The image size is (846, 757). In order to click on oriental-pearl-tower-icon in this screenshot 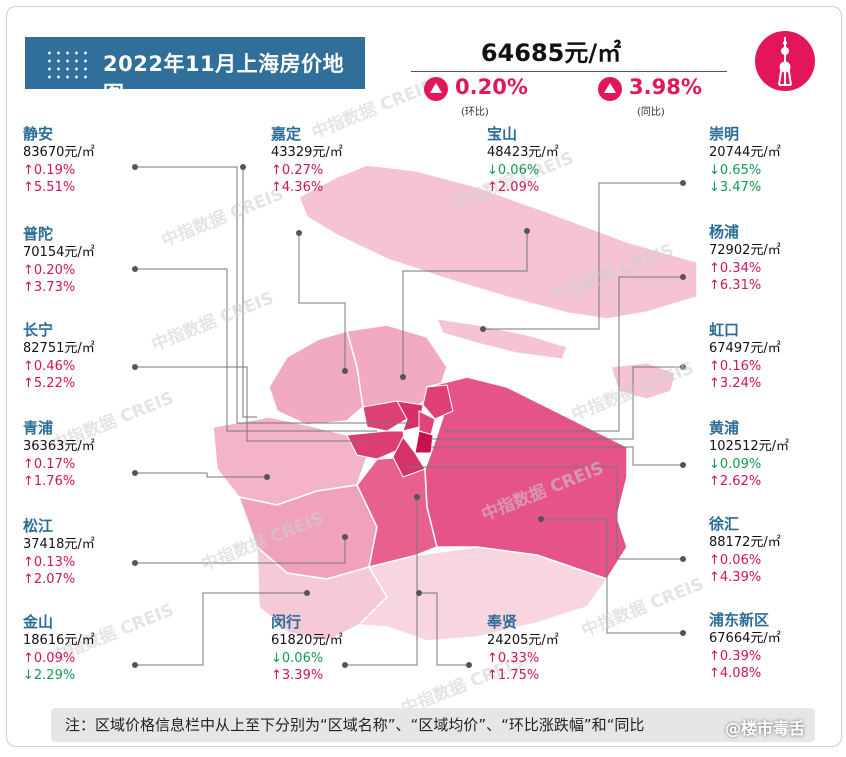, I will do `click(785, 61)`.